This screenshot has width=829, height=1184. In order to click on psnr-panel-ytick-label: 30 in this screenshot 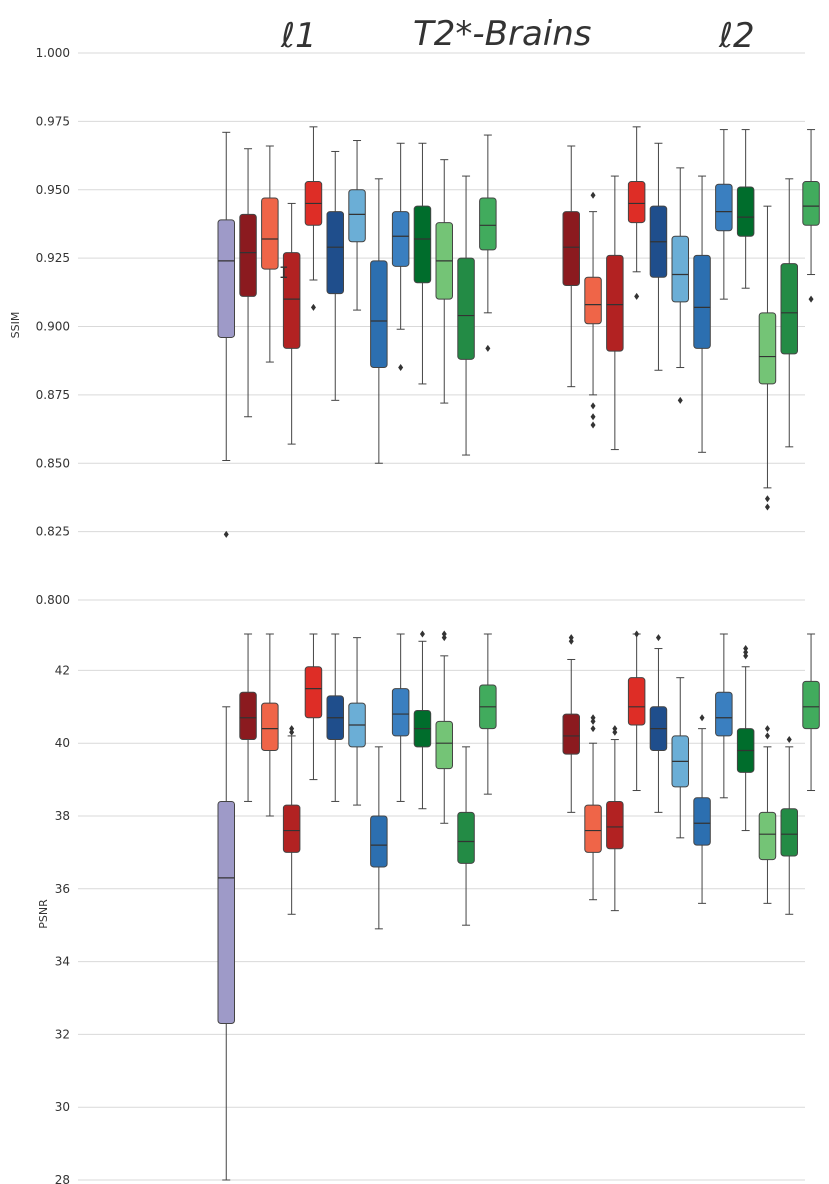, I will do `click(62, 1107)`.